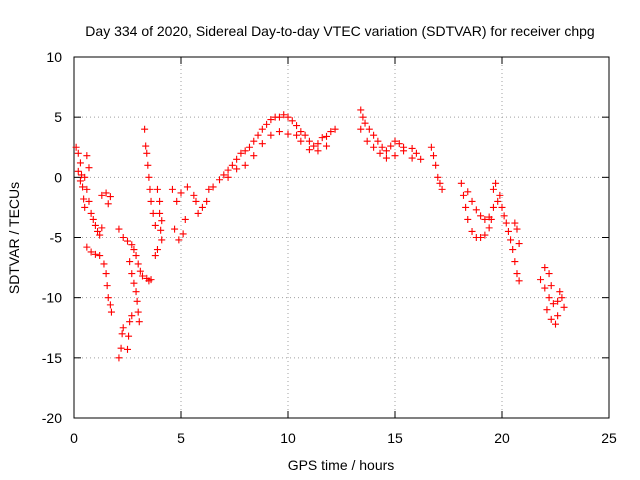  I want to click on y-tick-label: -15, so click(52, 358).